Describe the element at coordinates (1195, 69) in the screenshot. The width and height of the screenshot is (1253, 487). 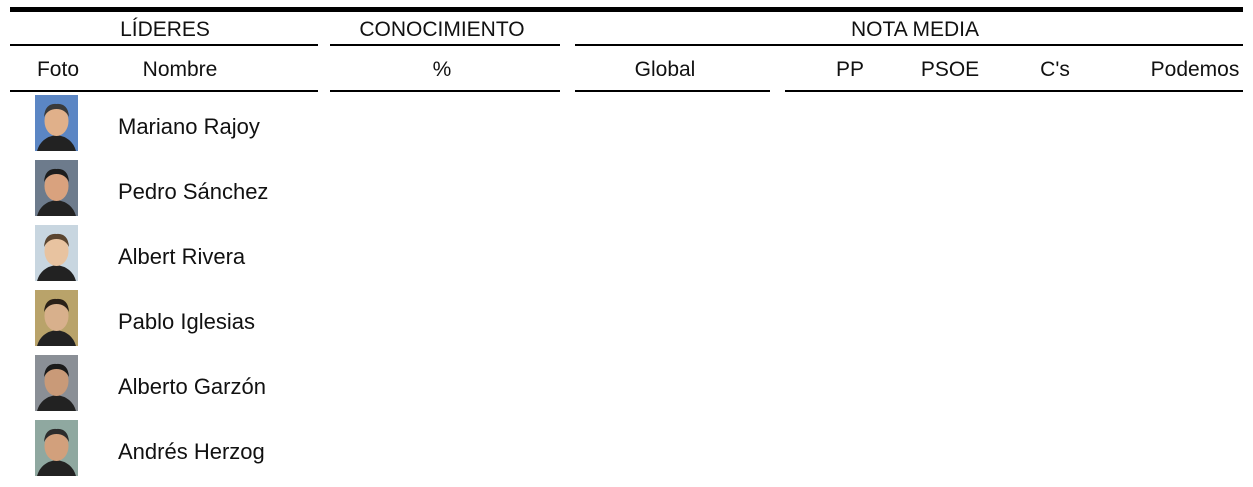
I see `column-header: Podemos` at that location.